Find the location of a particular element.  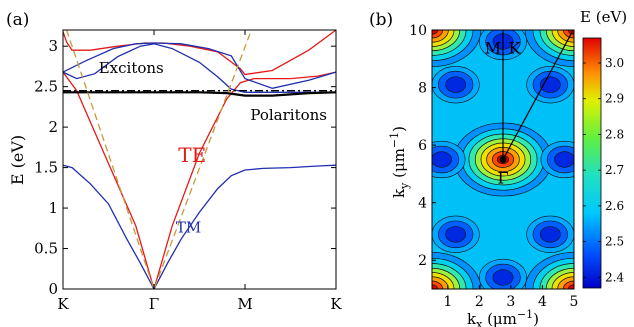

colorbar-tick-label: 2.9 is located at coordinates (614, 99).